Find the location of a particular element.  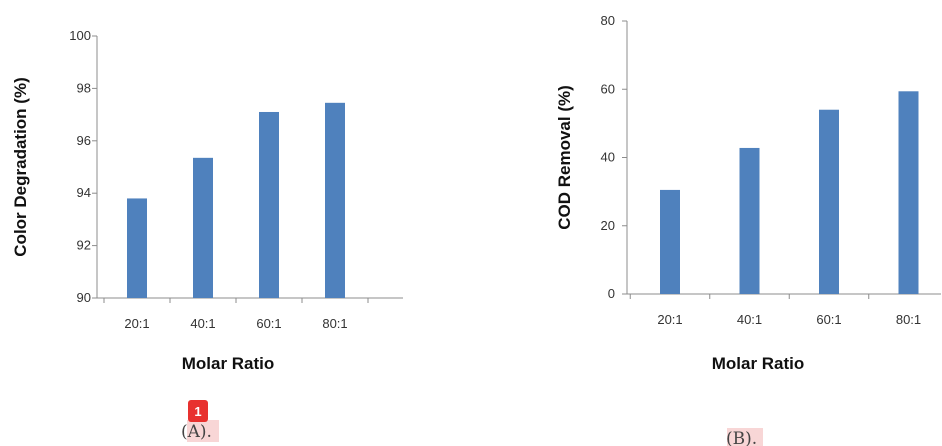

caption-b-highlight is located at coordinates (745, 437).